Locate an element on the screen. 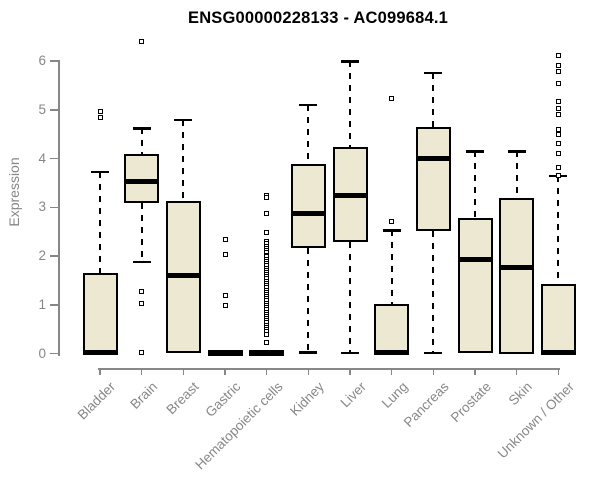  chart-title: ENSG00000228133 - AC099684.1 is located at coordinates (317, 18).